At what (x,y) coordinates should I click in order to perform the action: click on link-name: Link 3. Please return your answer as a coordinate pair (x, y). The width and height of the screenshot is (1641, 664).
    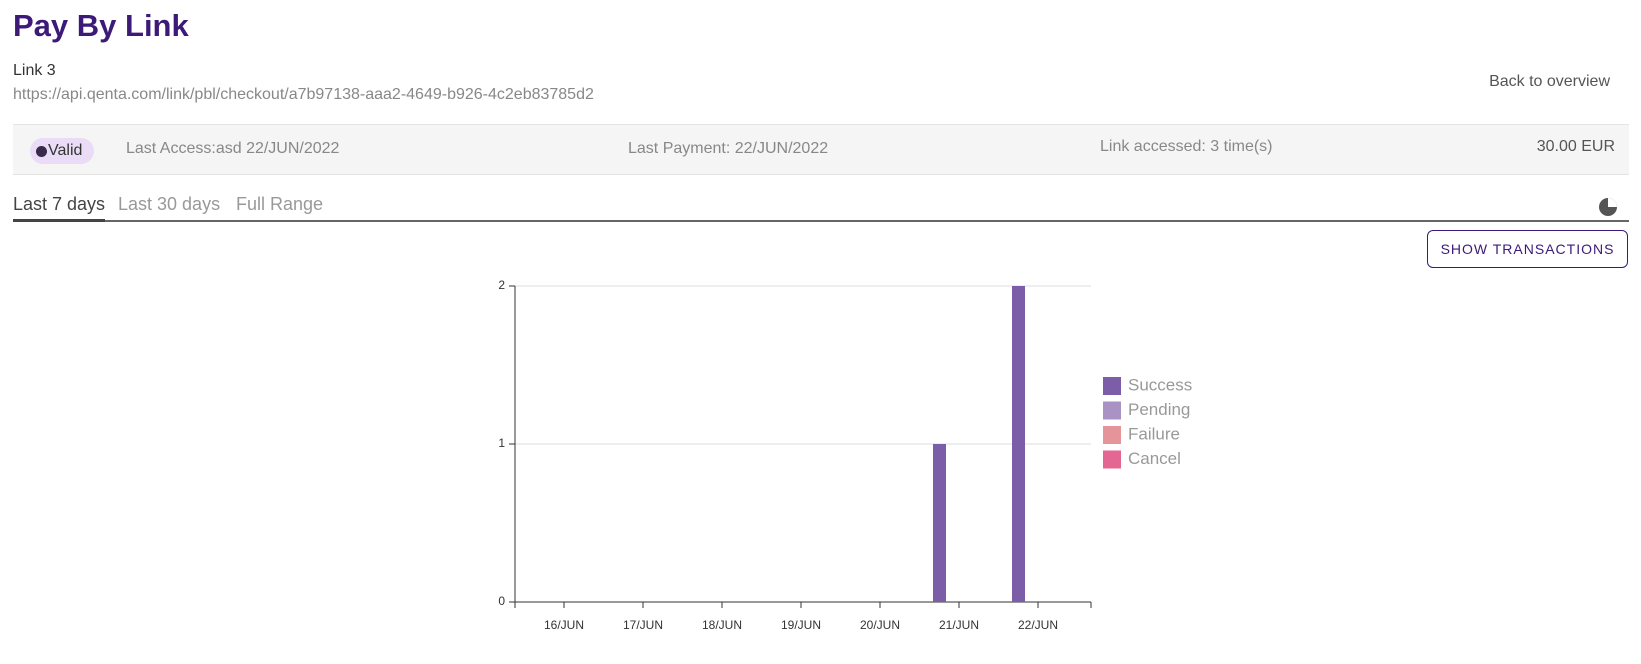
    Looking at the image, I should click on (34, 70).